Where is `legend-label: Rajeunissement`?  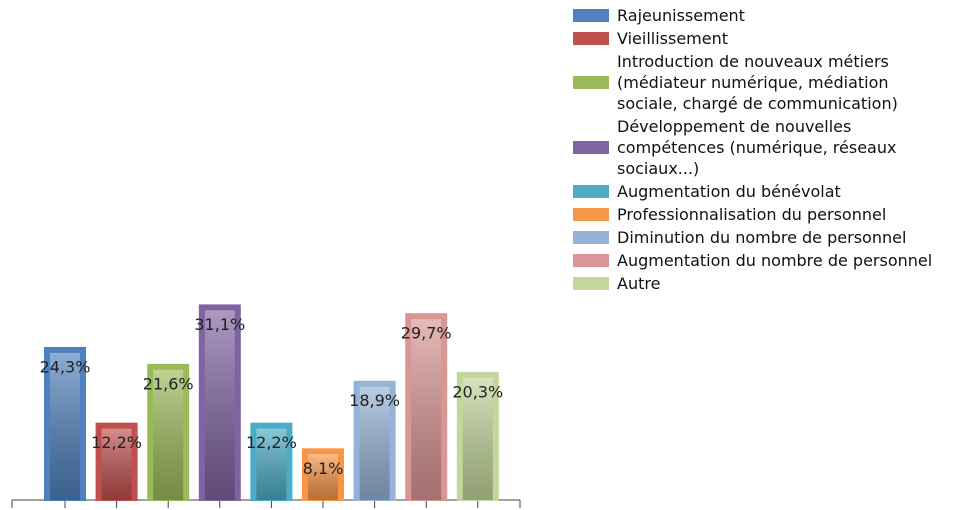 legend-label: Rajeunissement is located at coordinates (681, 15).